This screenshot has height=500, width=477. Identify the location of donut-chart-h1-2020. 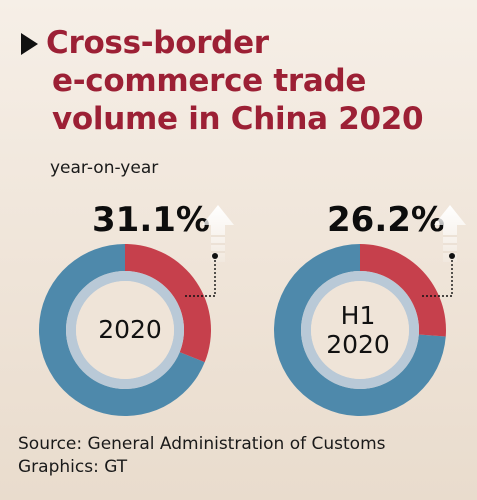
(360, 330).